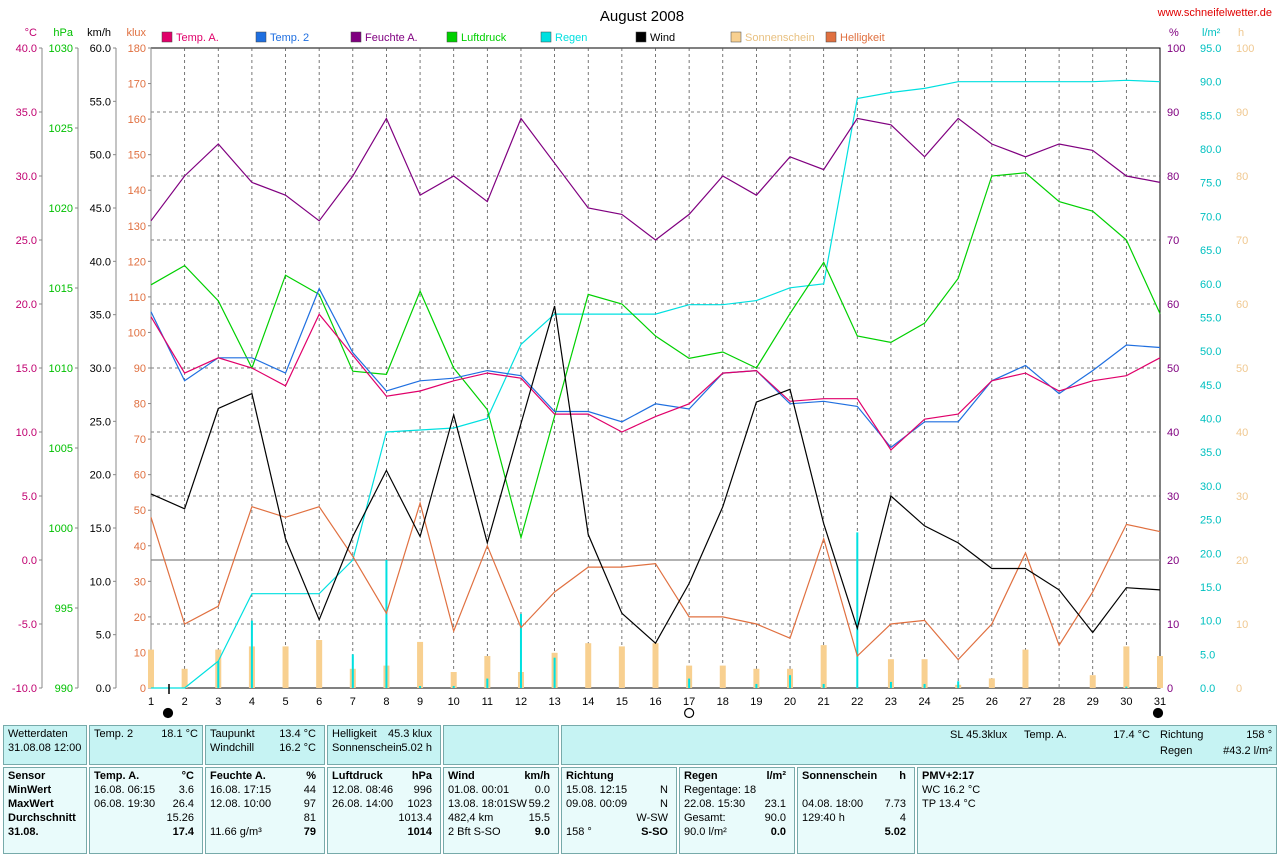 This screenshot has width=1280, height=856. Describe the element at coordinates (64, 609) in the screenshot. I see `tick-label: 995` at that location.